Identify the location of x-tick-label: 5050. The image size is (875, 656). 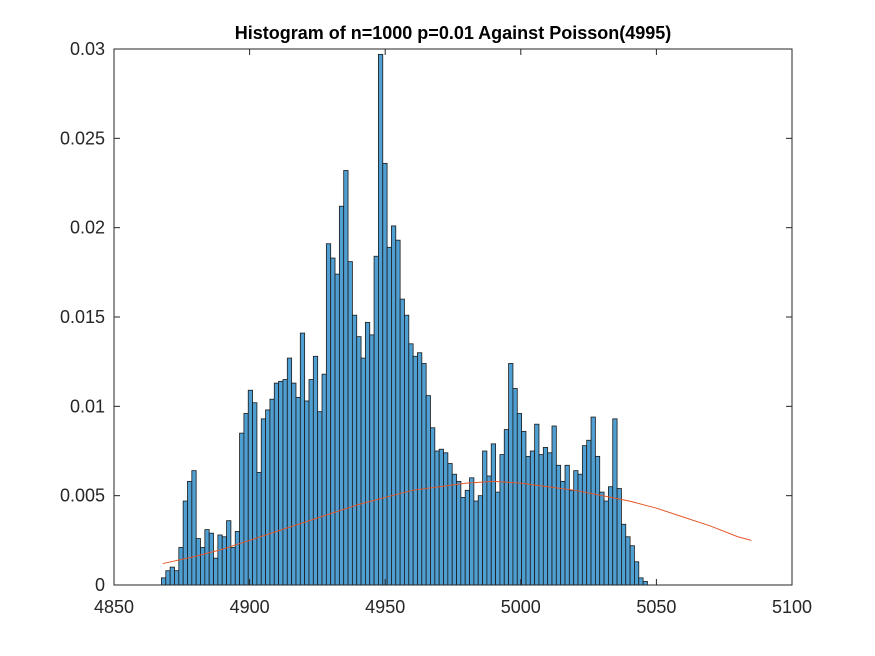
(656, 607).